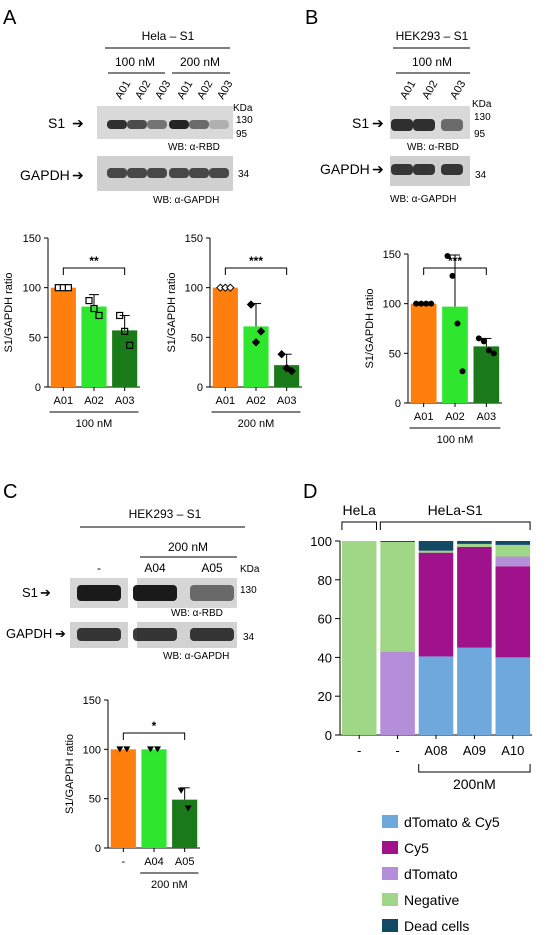 Image resolution: width=550 pixels, height=935 pixels. Describe the element at coordinates (155, 568) in the screenshot. I see `blot-c-lane-label: A04` at that location.